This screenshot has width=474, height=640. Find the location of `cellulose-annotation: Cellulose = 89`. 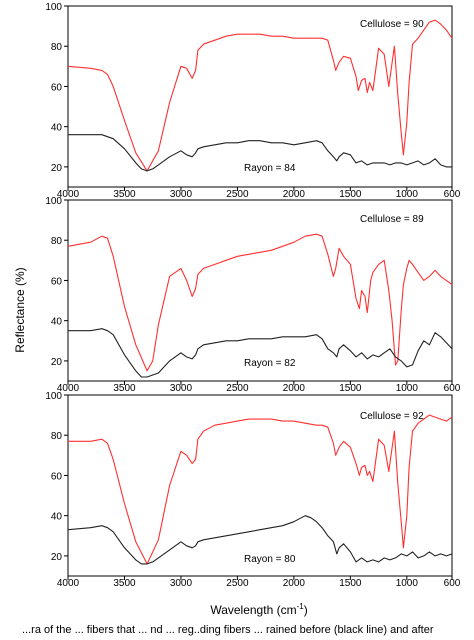

cellulose-annotation: Cellulose = 89 is located at coordinates (392, 219).